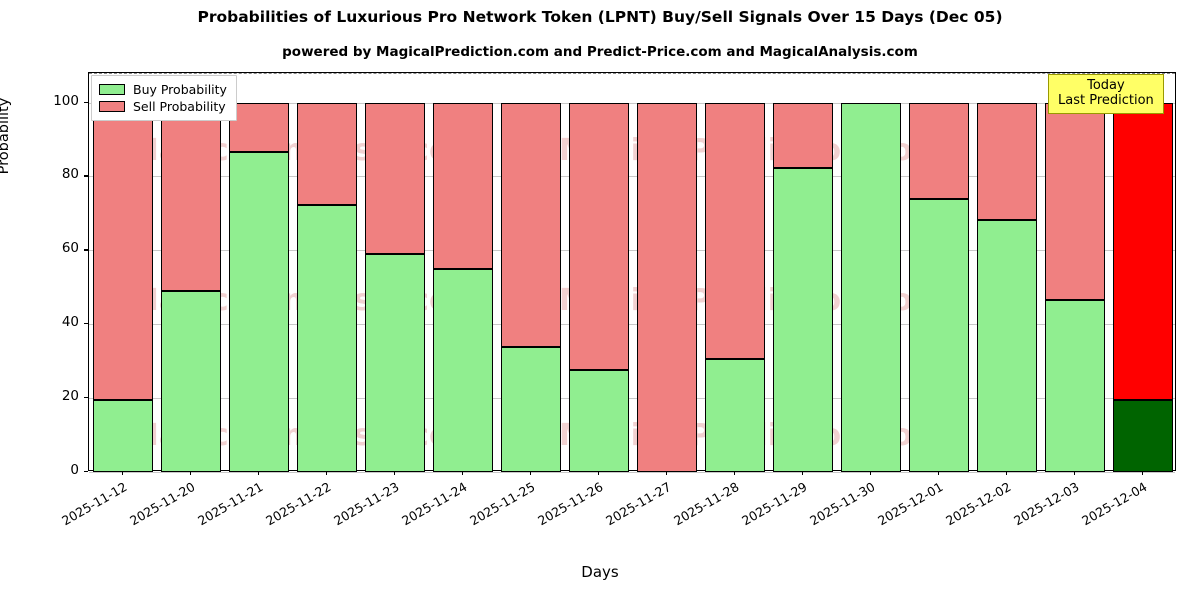 This screenshot has width=1200, height=600. I want to click on today-annotation: Today Last Prediction, so click(1106, 94).